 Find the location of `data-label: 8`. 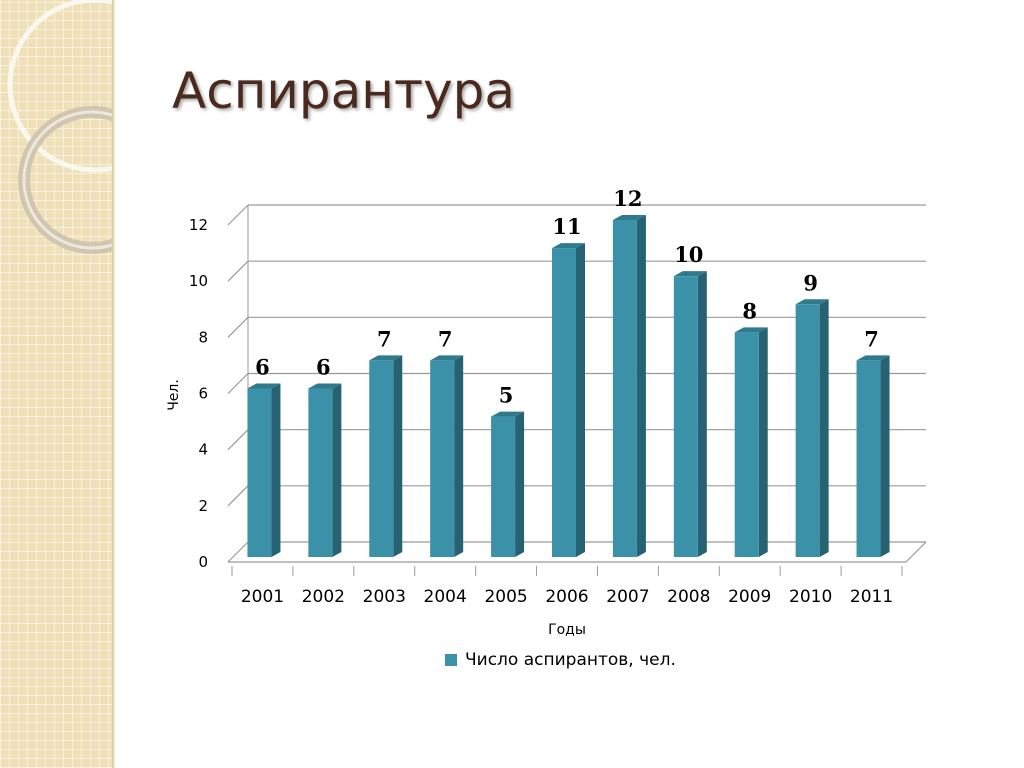

data-label: 8 is located at coordinates (749, 310).